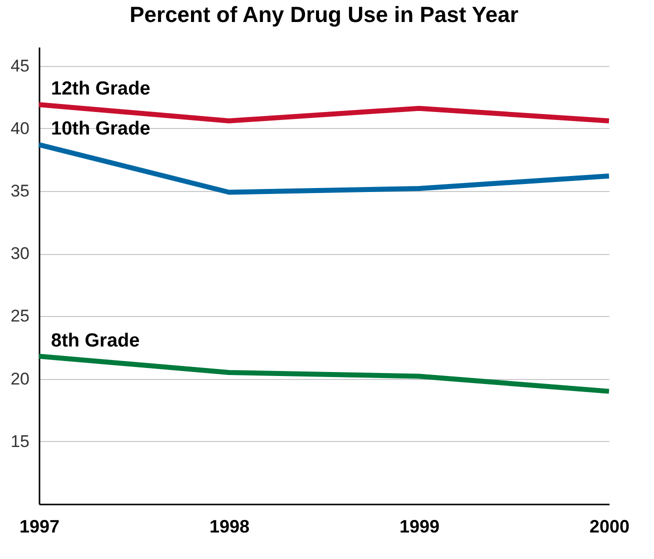 The height and width of the screenshot is (559, 654). I want to click on y-tick-label: 40, so click(20, 128).